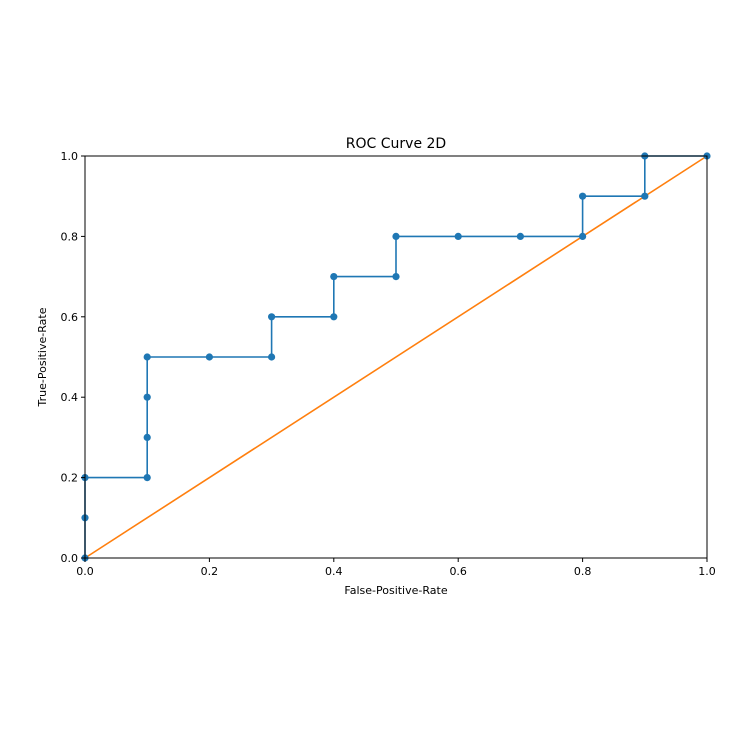 The image size is (750, 735). Describe the element at coordinates (70, 478) in the screenshot. I see `y-tick-label: 0.2` at that location.